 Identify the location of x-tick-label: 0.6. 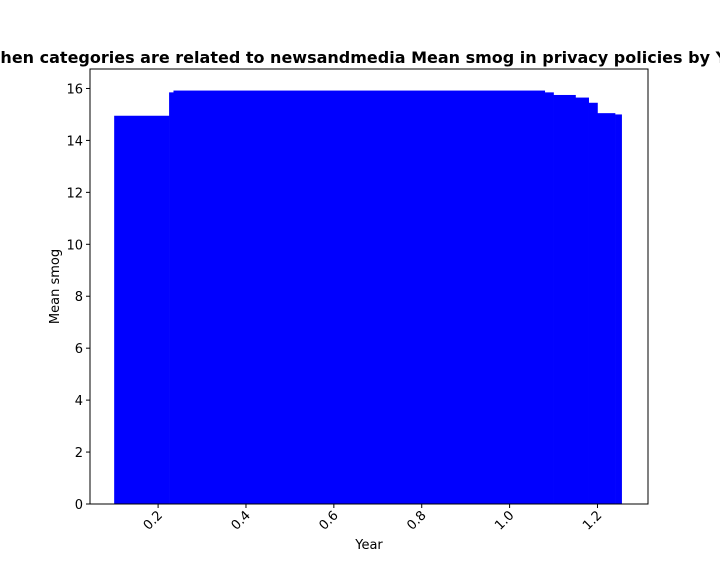
(328, 520).